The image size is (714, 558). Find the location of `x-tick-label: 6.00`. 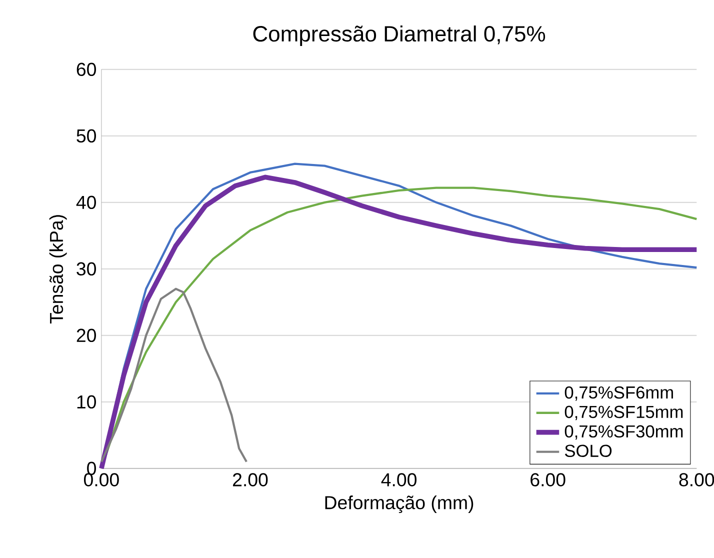

x-tick-label: 6.00 is located at coordinates (548, 479).